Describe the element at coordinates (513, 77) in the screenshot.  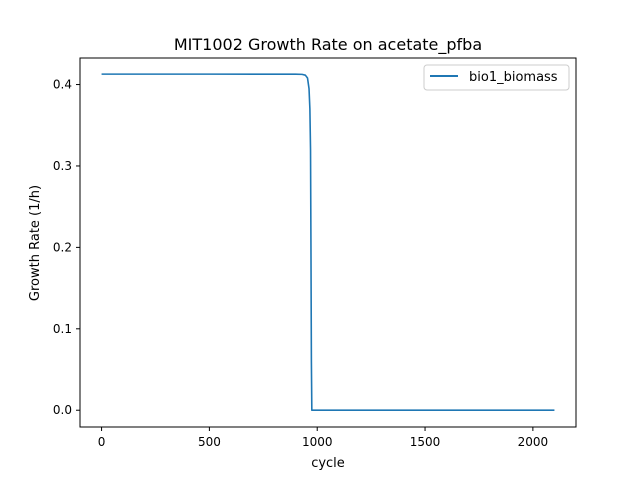
I see `legend-label: bio1_biomass` at that location.